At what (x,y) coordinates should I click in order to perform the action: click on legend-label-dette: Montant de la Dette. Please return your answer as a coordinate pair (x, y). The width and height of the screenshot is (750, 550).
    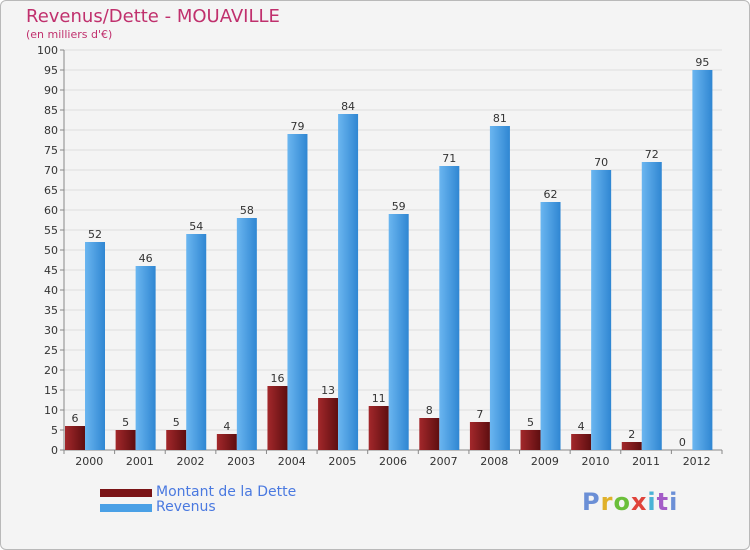
    Looking at the image, I should click on (226, 492).